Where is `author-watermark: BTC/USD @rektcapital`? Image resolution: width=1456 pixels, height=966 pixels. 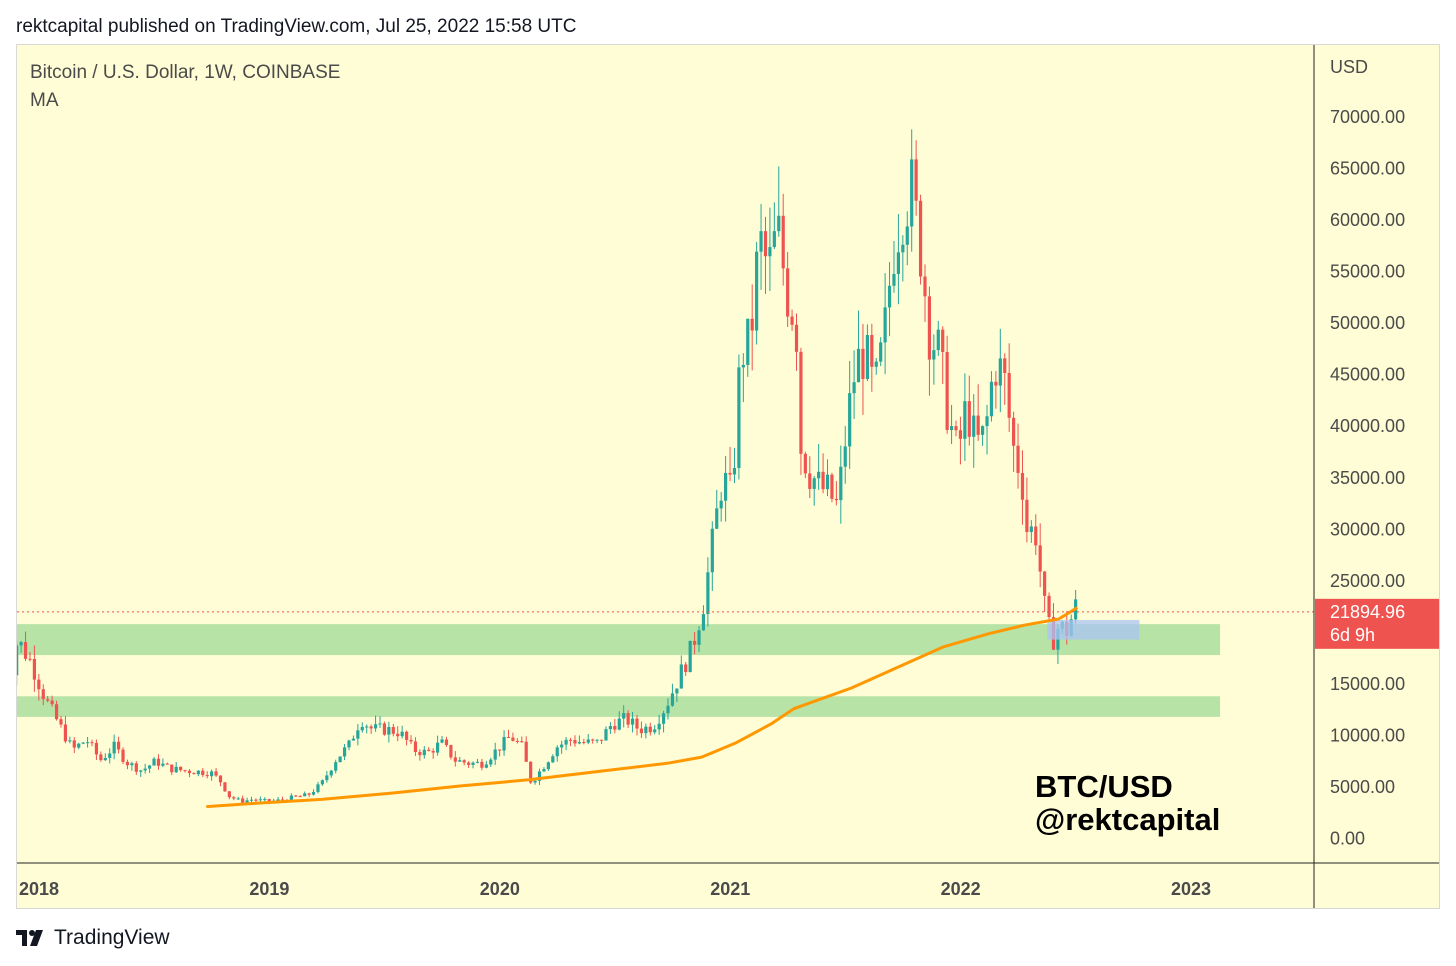
author-watermark: BTC/USD @rektcapital is located at coordinates (1127, 803).